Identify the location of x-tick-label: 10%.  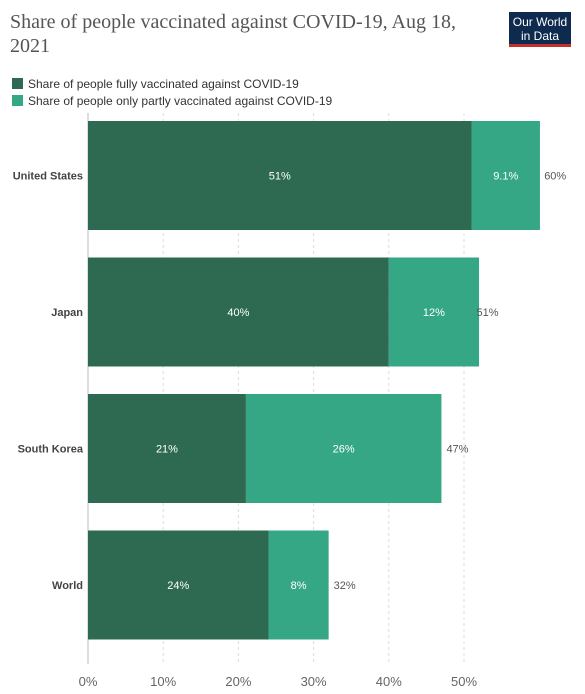
(163, 681).